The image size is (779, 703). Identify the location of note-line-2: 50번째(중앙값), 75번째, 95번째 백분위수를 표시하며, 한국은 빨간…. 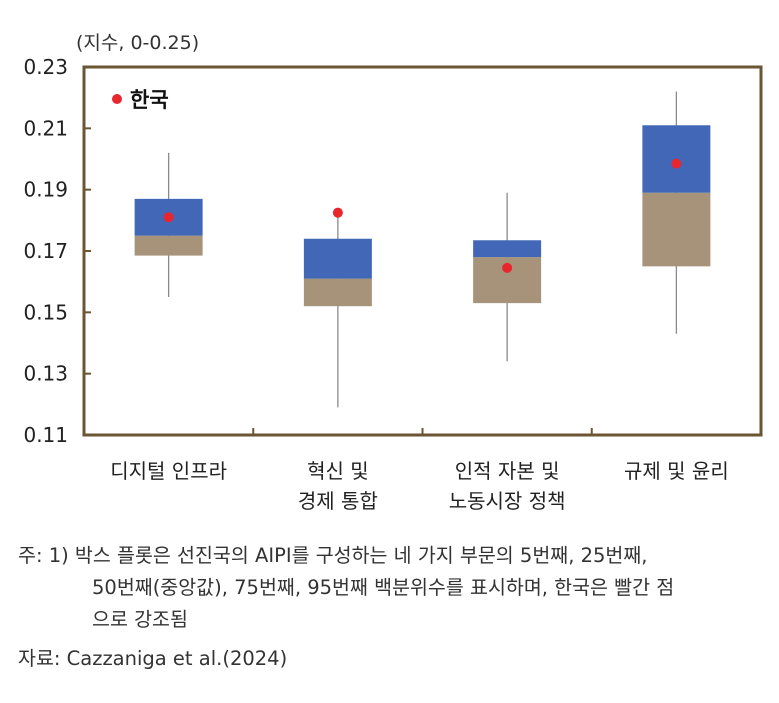
(383, 588).